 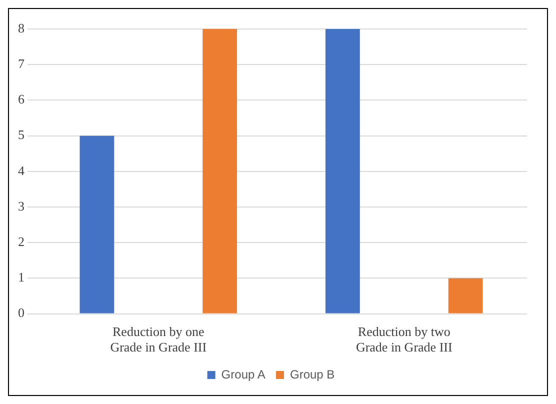 I want to click on x-tick-label: Reduction by one Grade in Grade III, so click(x=158, y=339).